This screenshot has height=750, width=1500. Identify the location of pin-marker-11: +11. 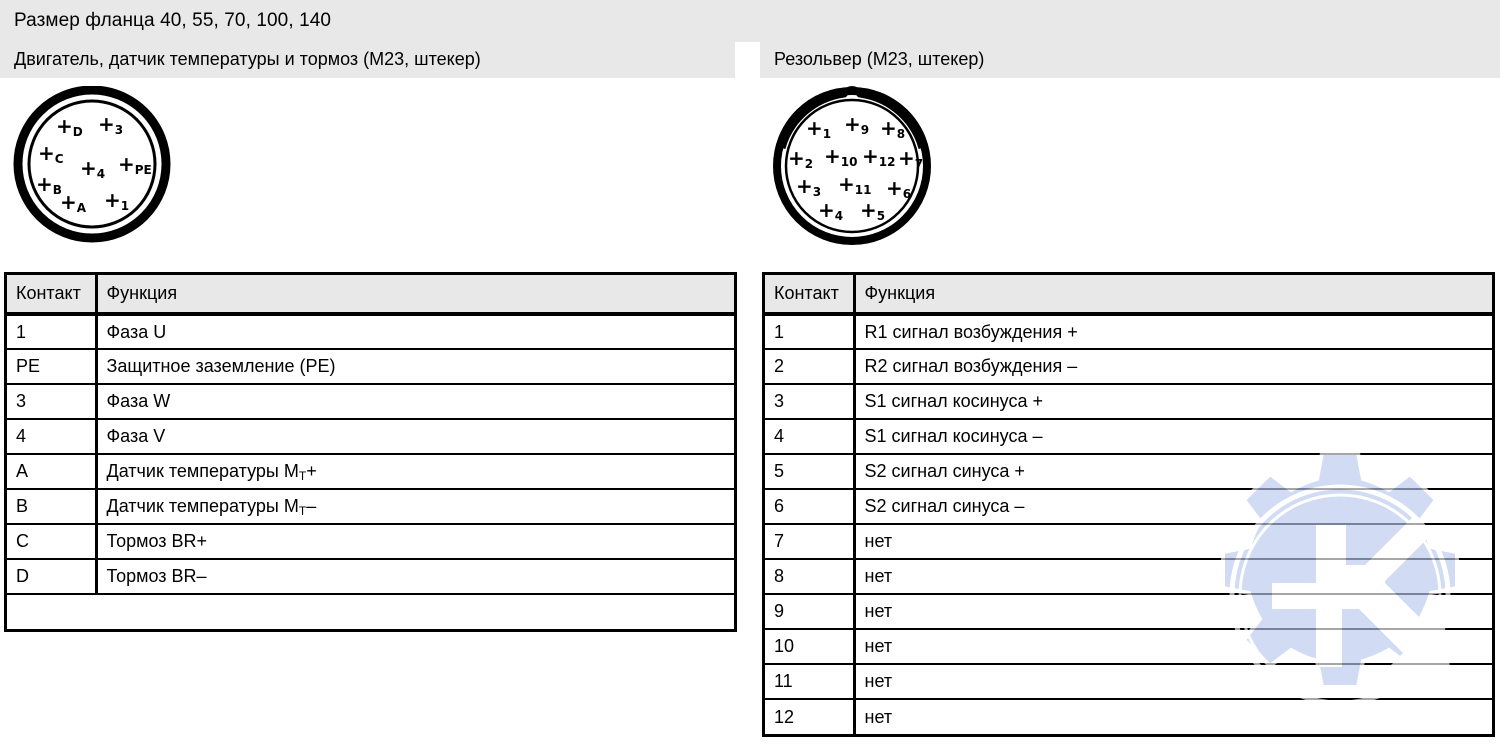
(854, 185).